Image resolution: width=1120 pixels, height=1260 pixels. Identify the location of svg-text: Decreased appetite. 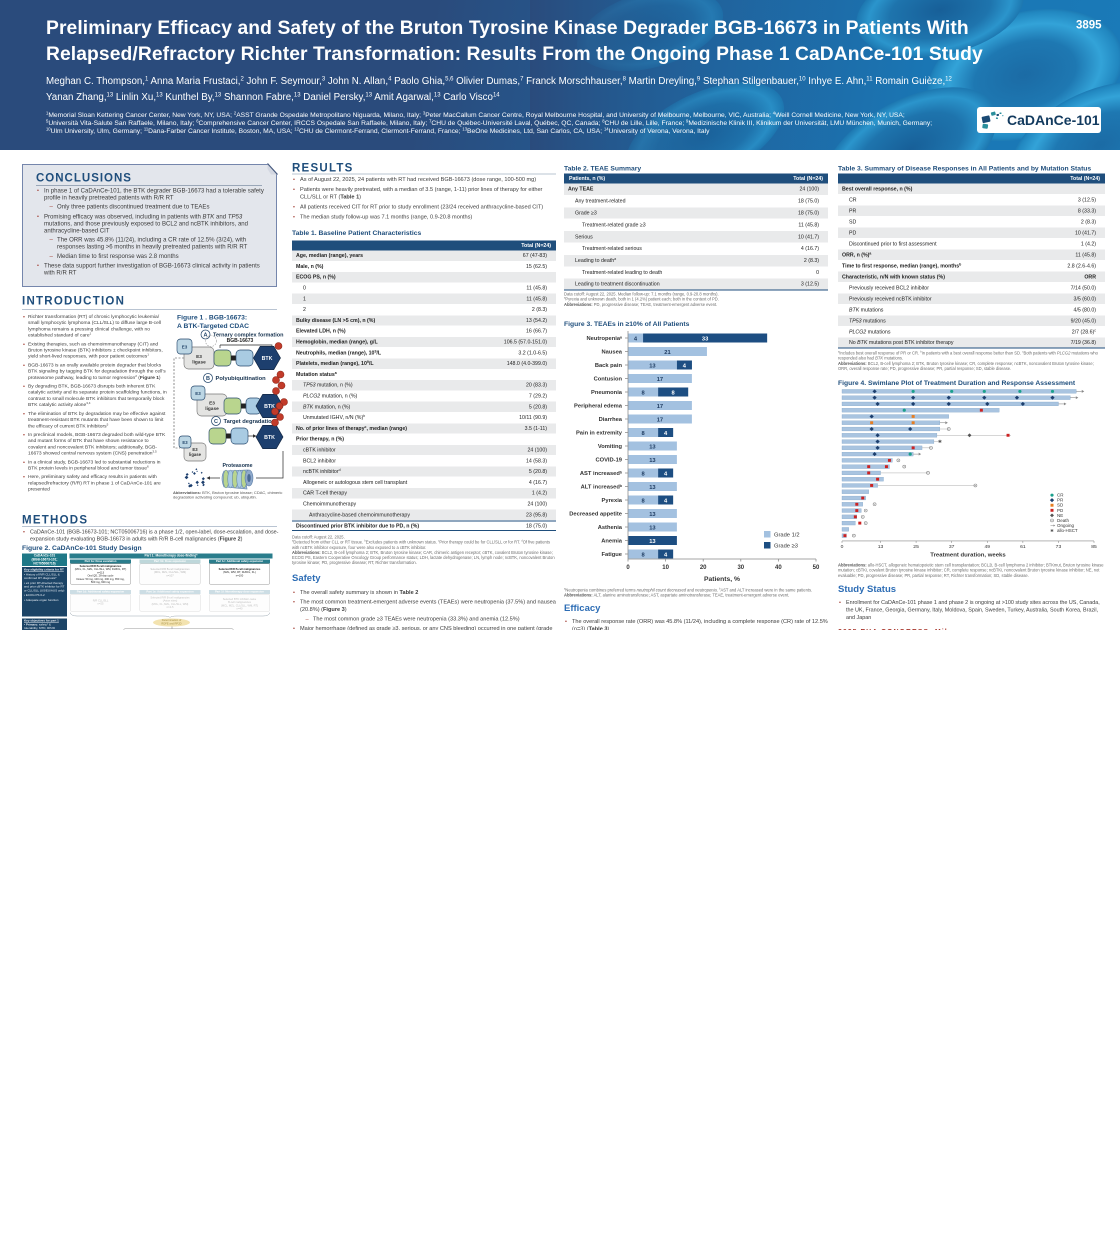
(595, 515).